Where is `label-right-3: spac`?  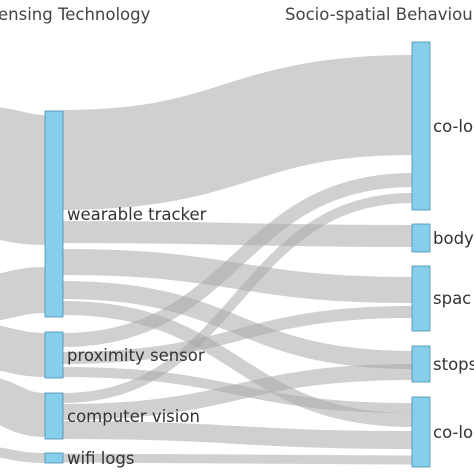
label-right-3: spac is located at coordinates (452, 298).